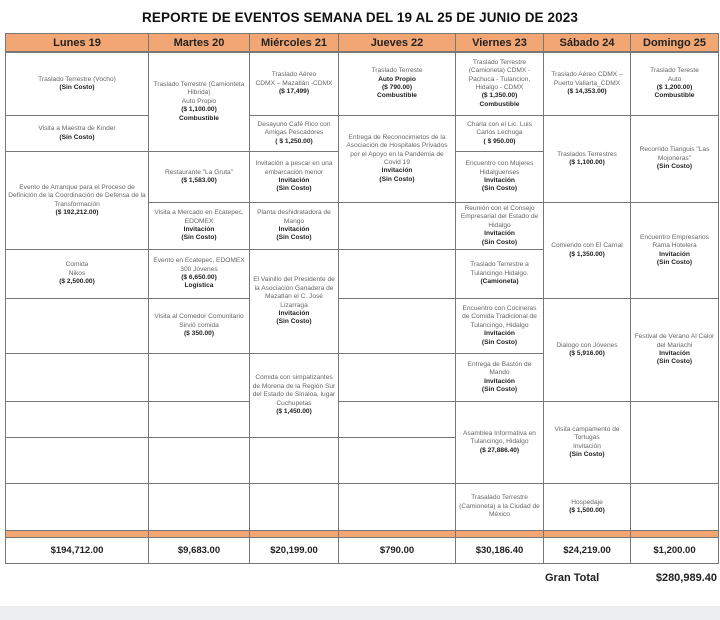 This screenshot has width=720, height=620. Describe the element at coordinates (587, 353) in the screenshot. I see `event-detail: ($ 5,916.00)` at that location.